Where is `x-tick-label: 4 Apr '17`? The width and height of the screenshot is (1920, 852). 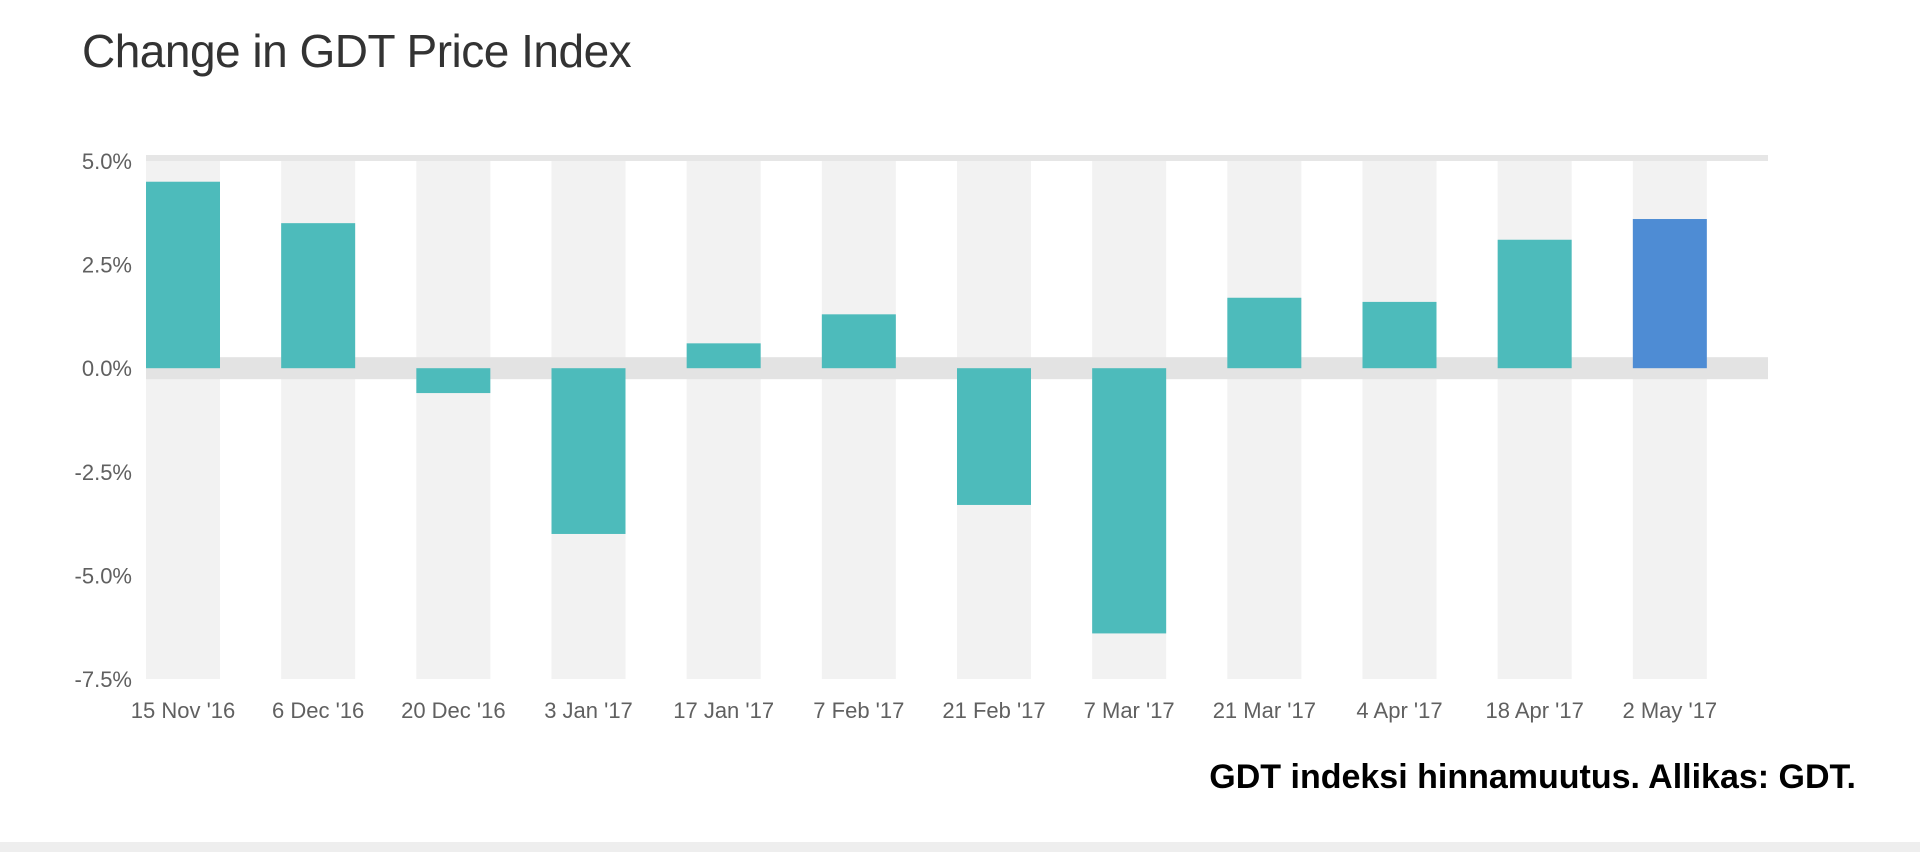 x-tick-label: 4 Apr '17 is located at coordinates (1399, 710).